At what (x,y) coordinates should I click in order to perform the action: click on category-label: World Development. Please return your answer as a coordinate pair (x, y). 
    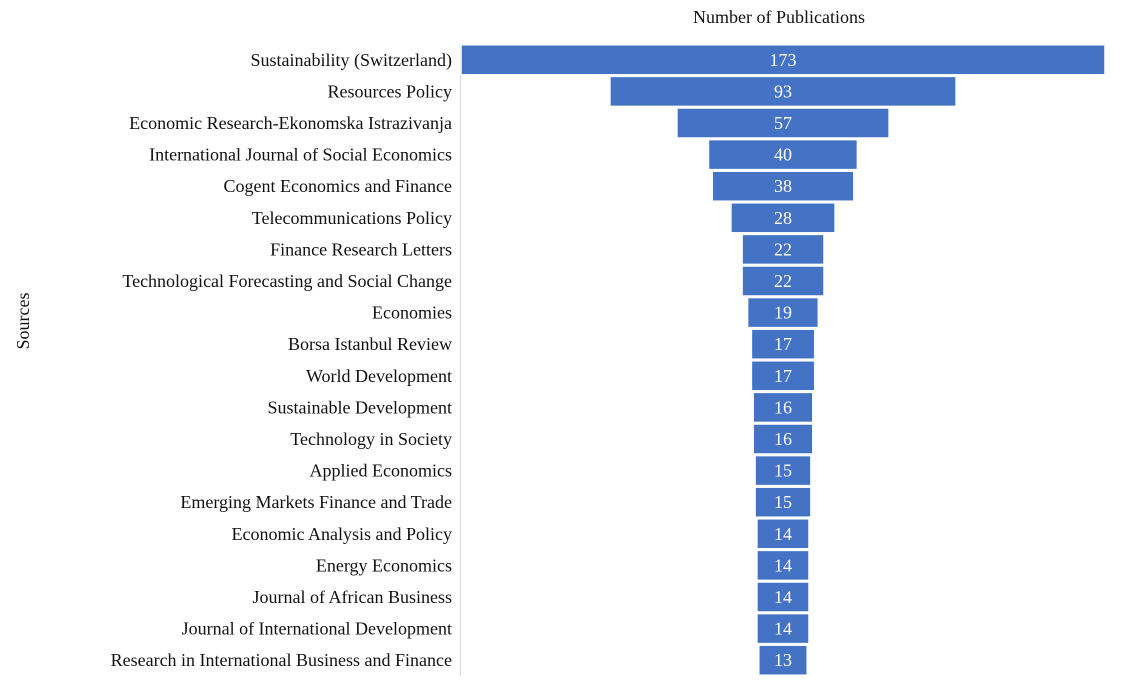
    Looking at the image, I should click on (379, 376).